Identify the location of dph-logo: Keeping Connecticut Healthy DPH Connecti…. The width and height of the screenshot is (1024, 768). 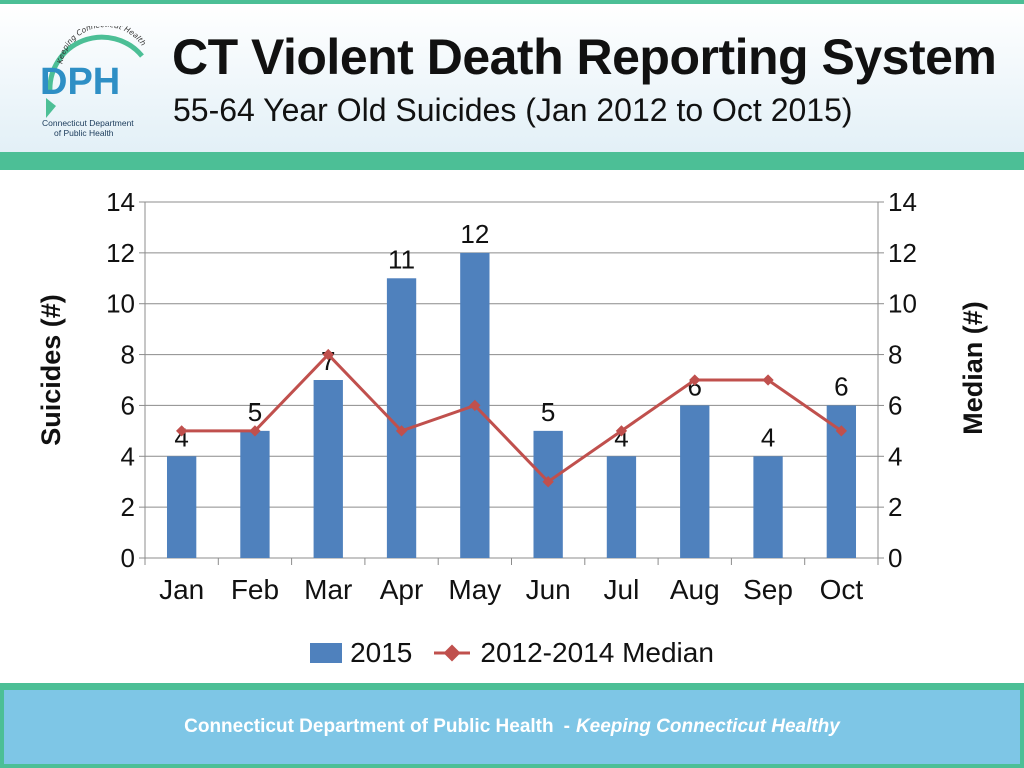
(90, 82).